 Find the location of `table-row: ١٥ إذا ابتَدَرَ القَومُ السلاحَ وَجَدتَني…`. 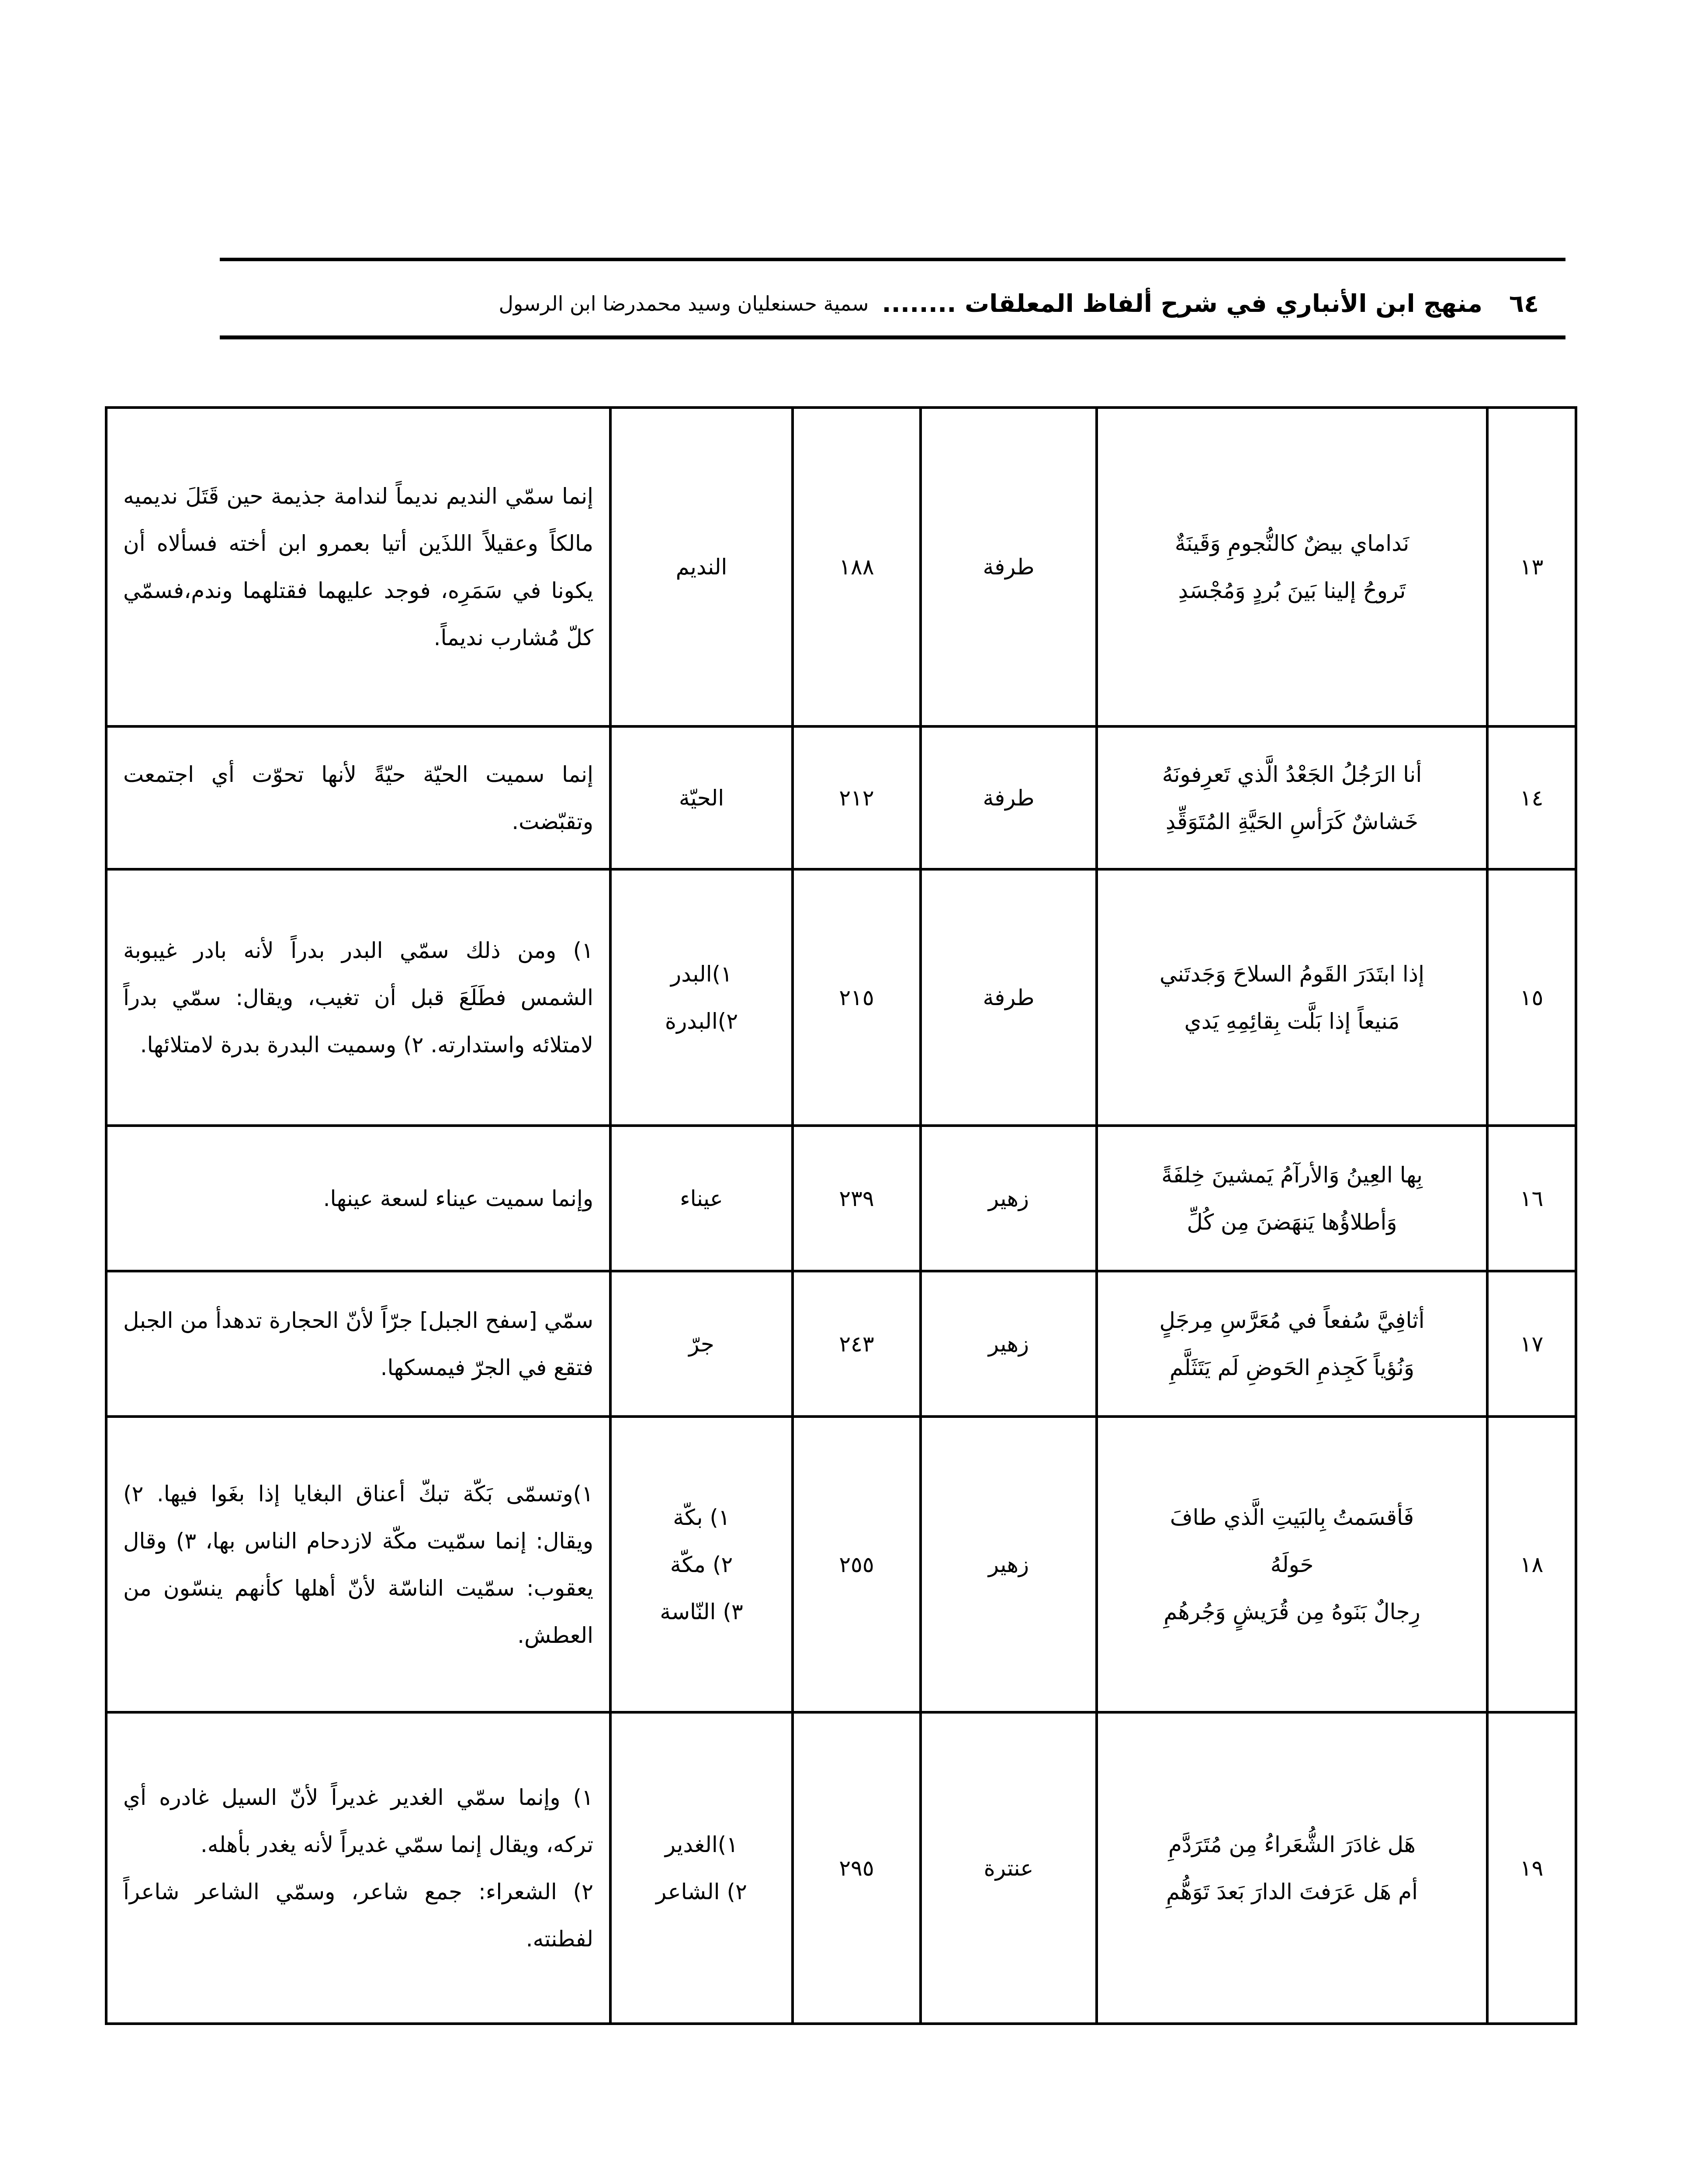

table-row: ١٥ إذا ابتَدَرَ القَومُ السلاحَ وَجَدتَني… is located at coordinates (841, 998).